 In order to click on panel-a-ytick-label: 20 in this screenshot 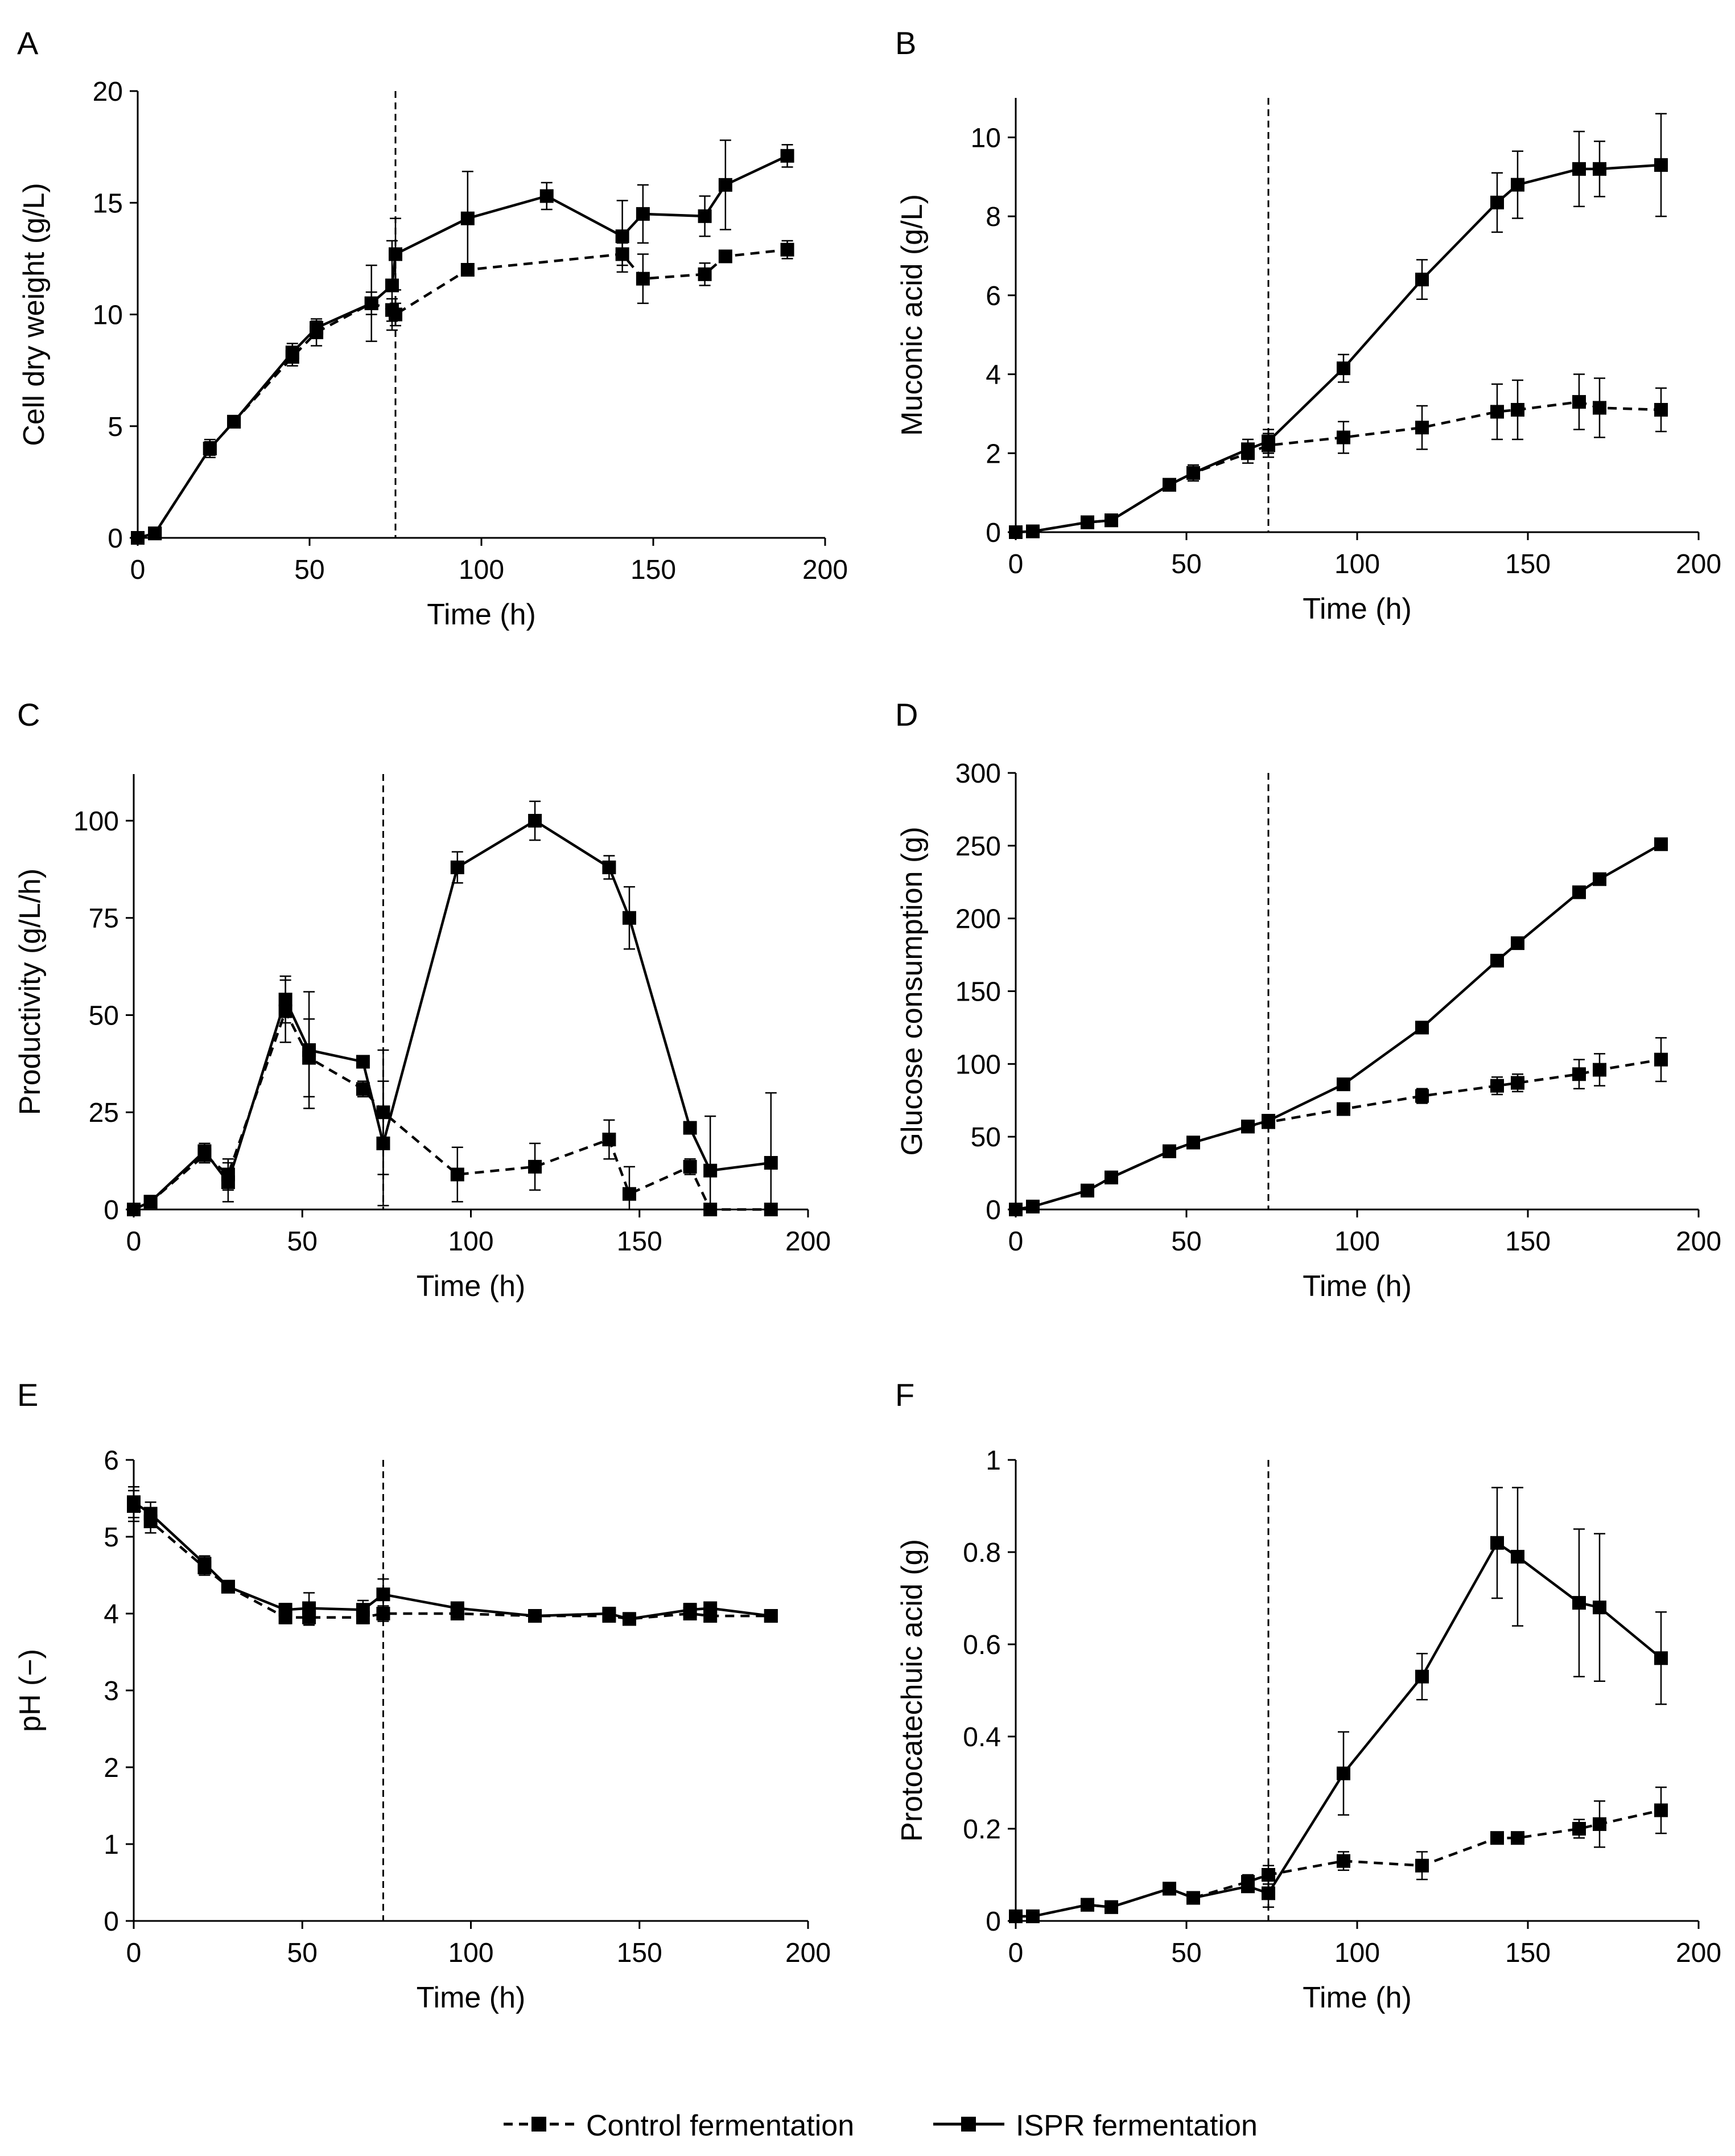, I will do `click(108, 92)`.